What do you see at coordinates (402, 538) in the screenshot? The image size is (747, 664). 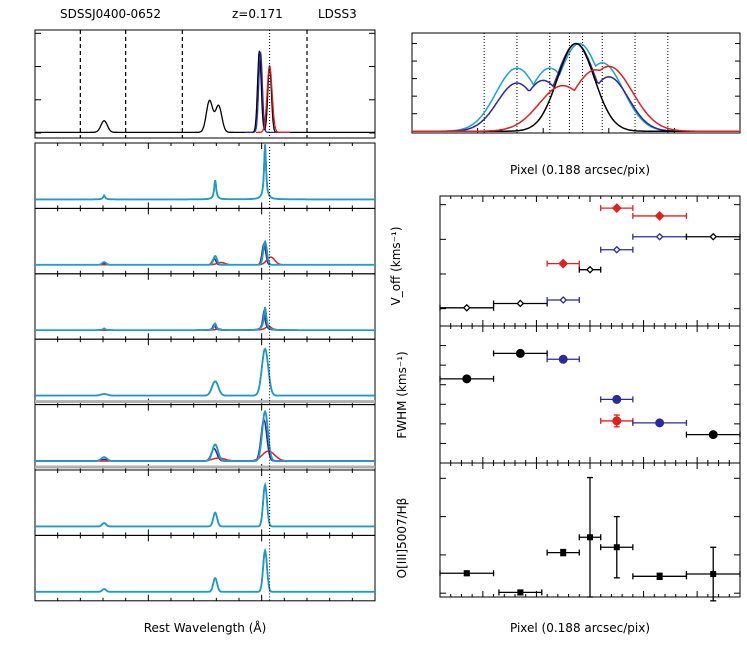 I see `ratio-y-label: O[III]5007/Hβ` at bounding box center [402, 538].